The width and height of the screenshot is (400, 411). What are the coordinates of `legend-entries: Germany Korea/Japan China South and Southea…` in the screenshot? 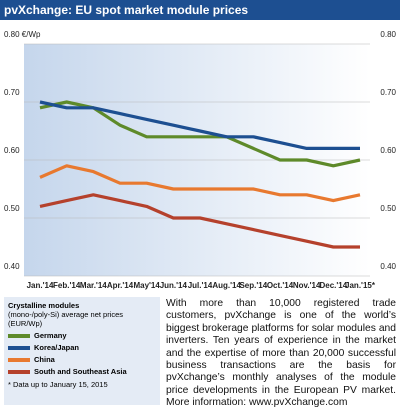 It's located at (82, 353).